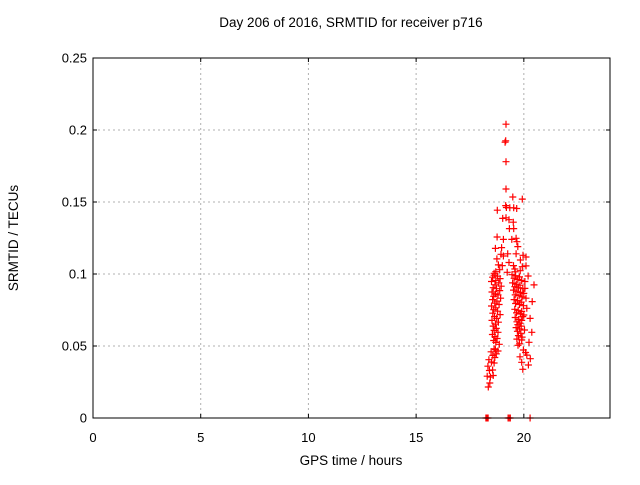  Describe the element at coordinates (308, 437) in the screenshot. I see `x-tick-label: 10` at that location.